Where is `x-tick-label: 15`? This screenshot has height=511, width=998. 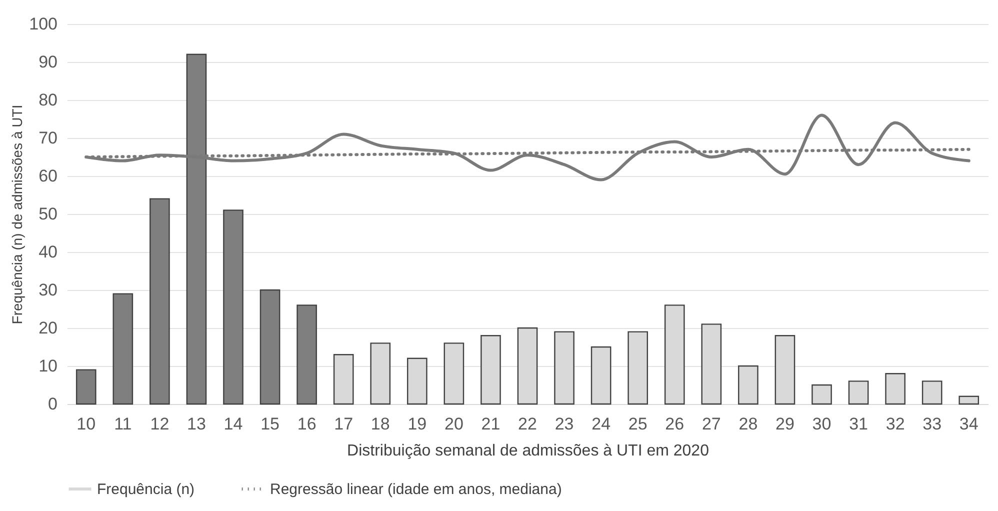
x-tick-label: 15 is located at coordinates (270, 424).